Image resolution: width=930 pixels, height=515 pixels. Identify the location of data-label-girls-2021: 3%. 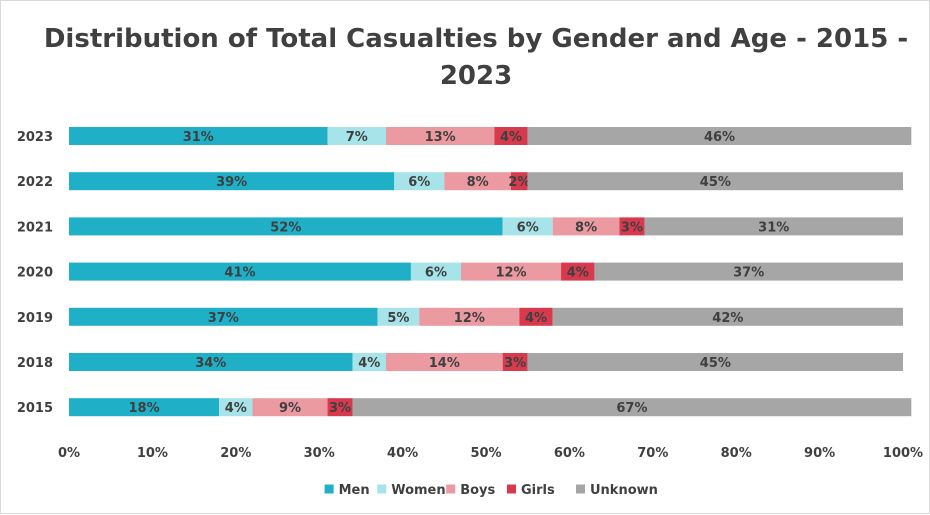
(632, 227).